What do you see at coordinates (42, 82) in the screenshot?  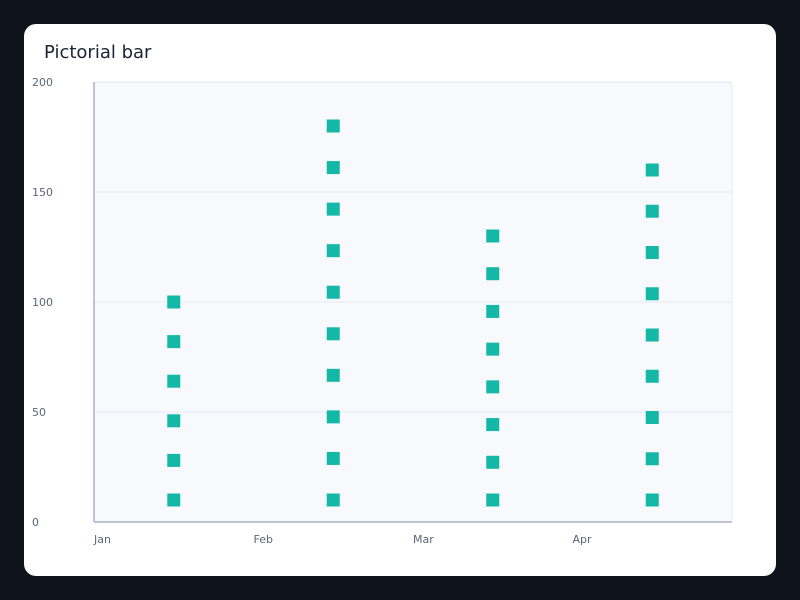 I see `y-tick-label: 200` at bounding box center [42, 82].